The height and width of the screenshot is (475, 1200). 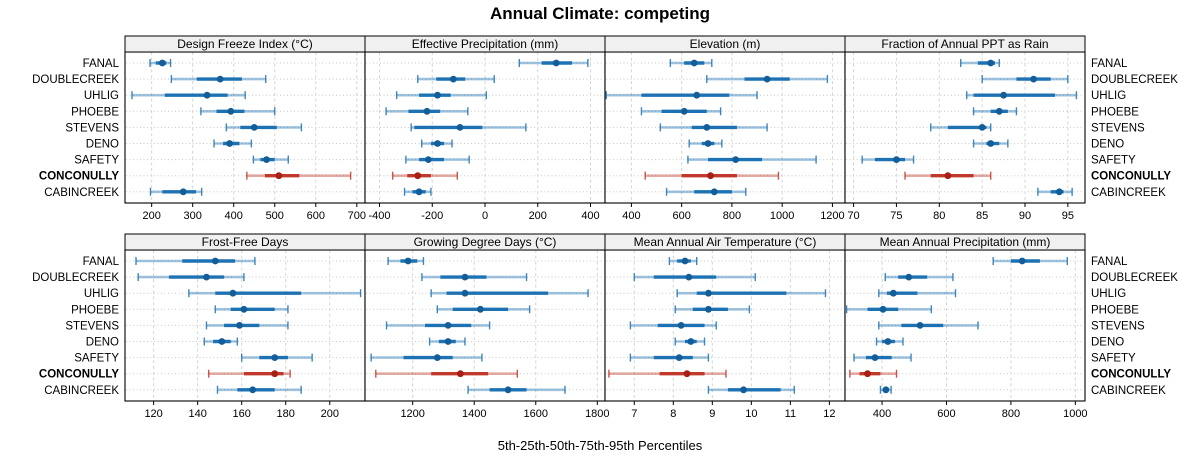 What do you see at coordinates (242, 414) in the screenshot?
I see `axis-tick-label: 160` at bounding box center [242, 414].